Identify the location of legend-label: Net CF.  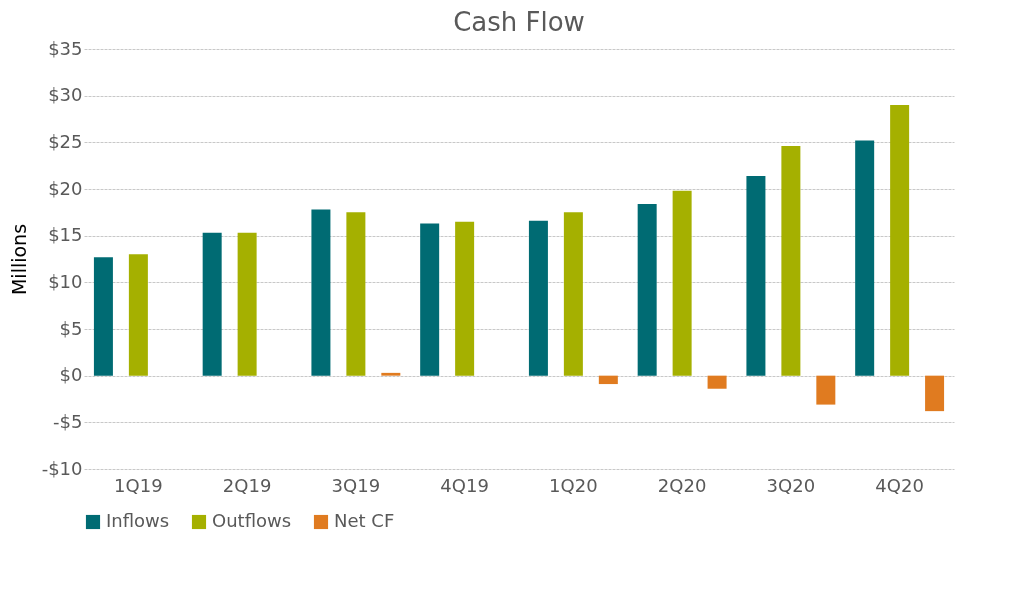
(364, 520).